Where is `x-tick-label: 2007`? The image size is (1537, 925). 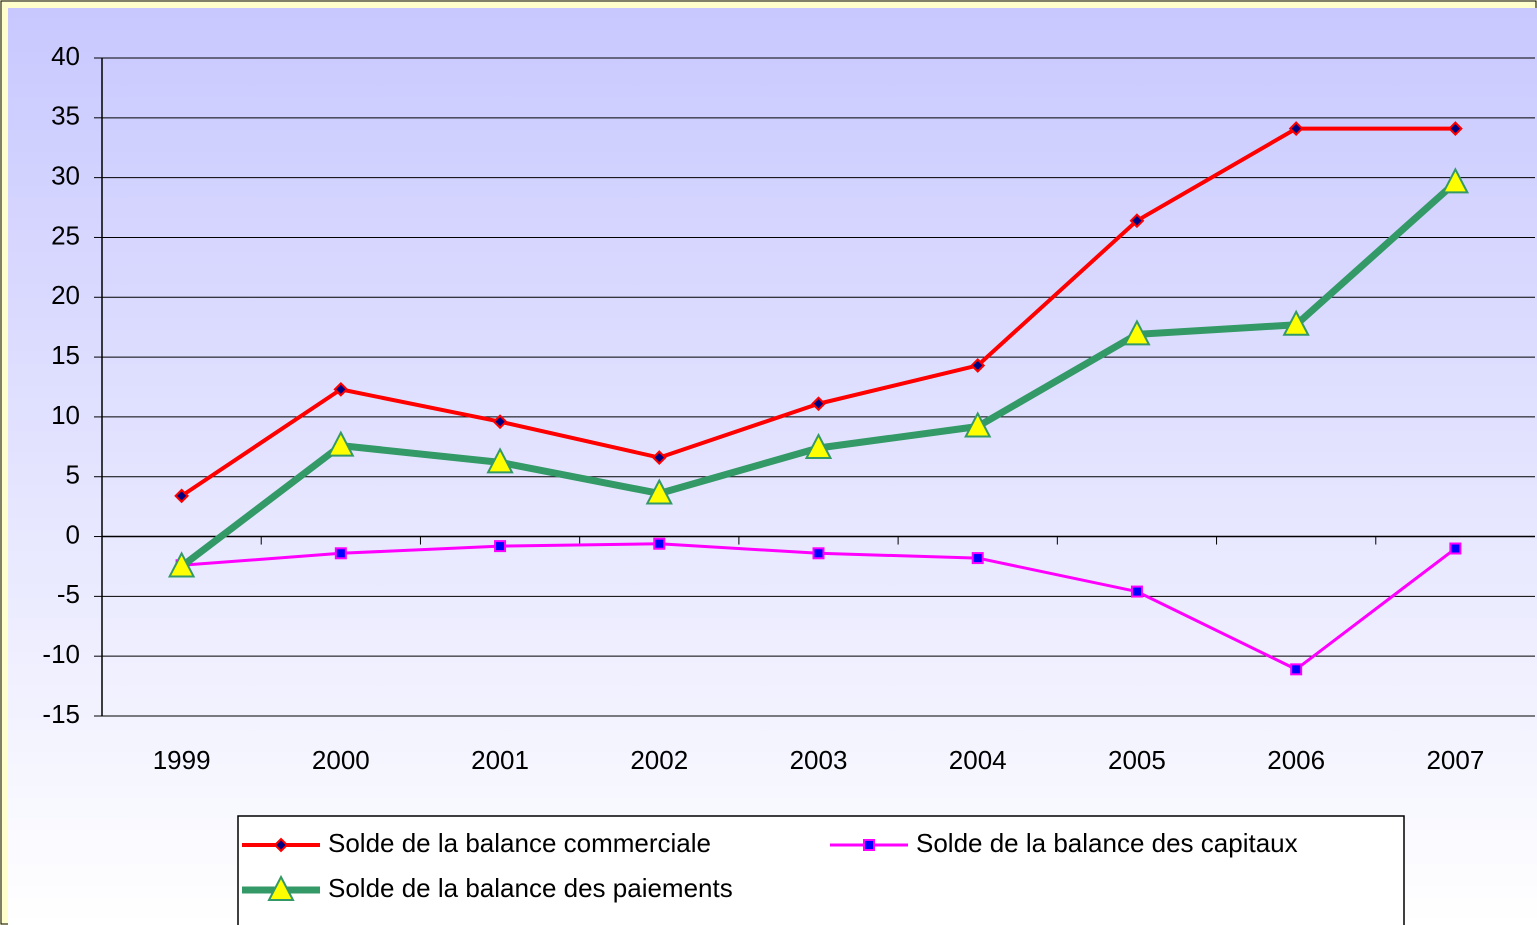 x-tick-label: 2007 is located at coordinates (1455, 760).